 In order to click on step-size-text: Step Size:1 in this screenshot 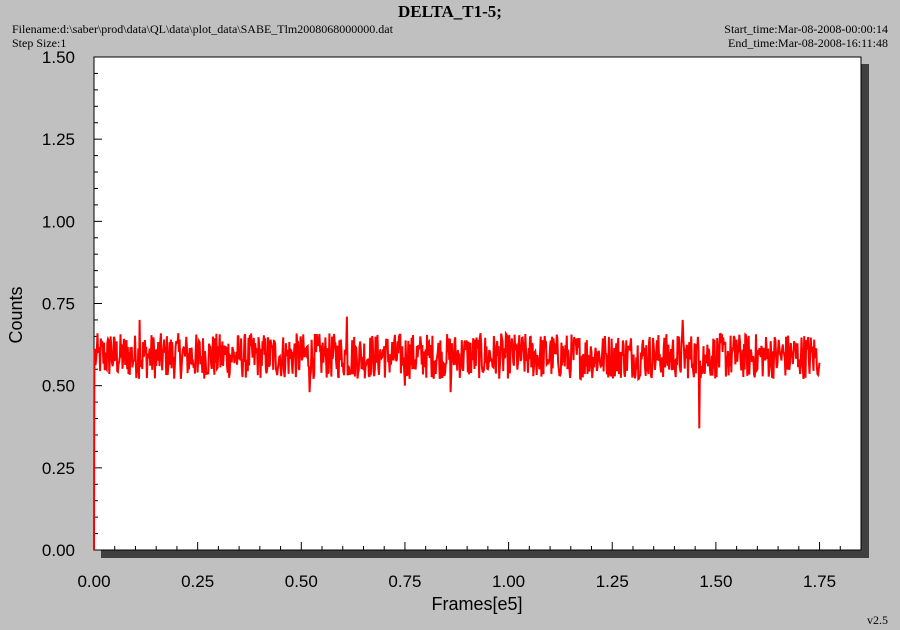, I will do `click(39, 43)`.